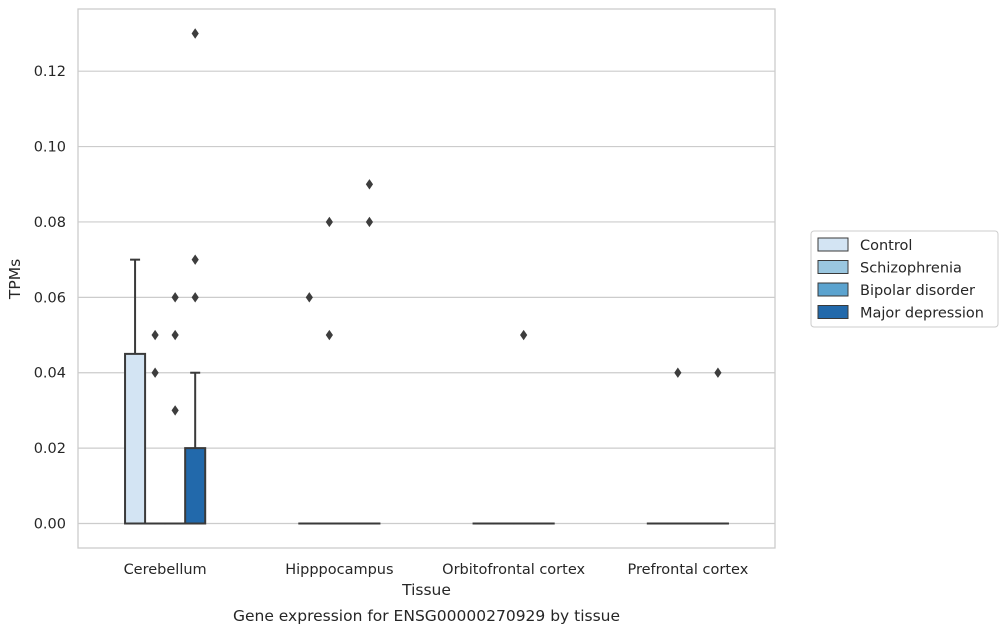  I want to click on x-axis-label: Tissue, so click(426, 590).